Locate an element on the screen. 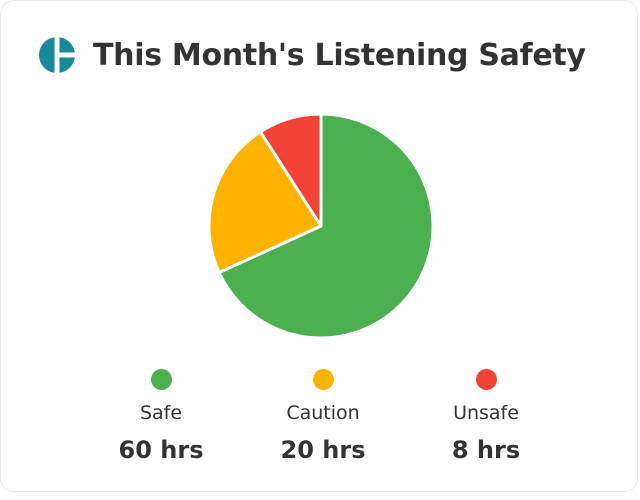 This screenshot has height=500, width=640. legend-dot-safe is located at coordinates (161, 379).